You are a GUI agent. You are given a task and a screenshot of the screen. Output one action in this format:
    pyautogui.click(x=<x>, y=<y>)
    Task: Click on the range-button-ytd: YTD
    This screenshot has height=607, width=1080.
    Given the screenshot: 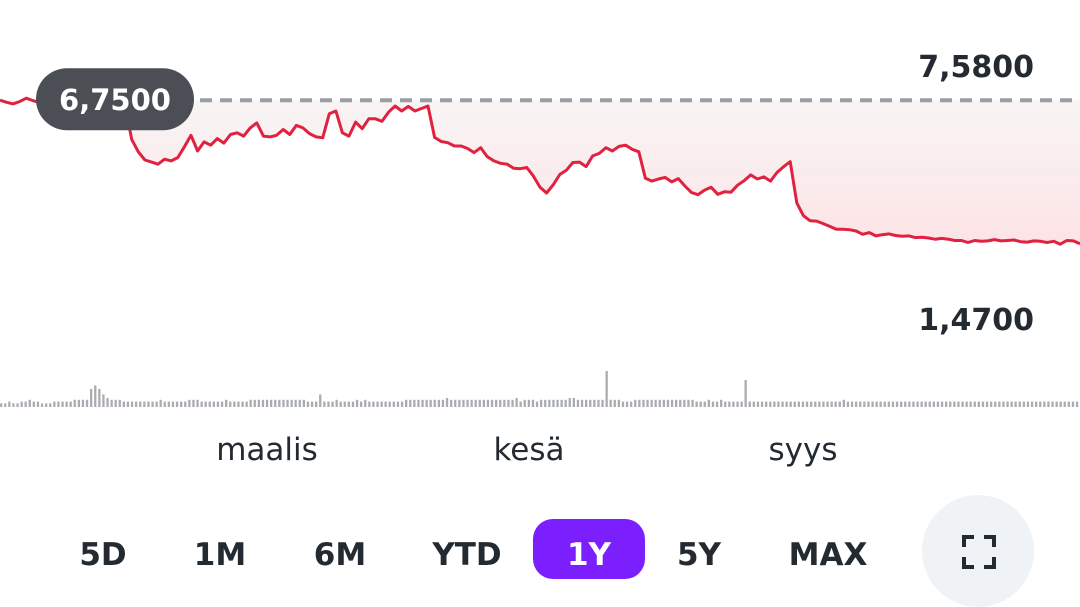 What is the action you would take?
    pyautogui.click(x=467, y=555)
    